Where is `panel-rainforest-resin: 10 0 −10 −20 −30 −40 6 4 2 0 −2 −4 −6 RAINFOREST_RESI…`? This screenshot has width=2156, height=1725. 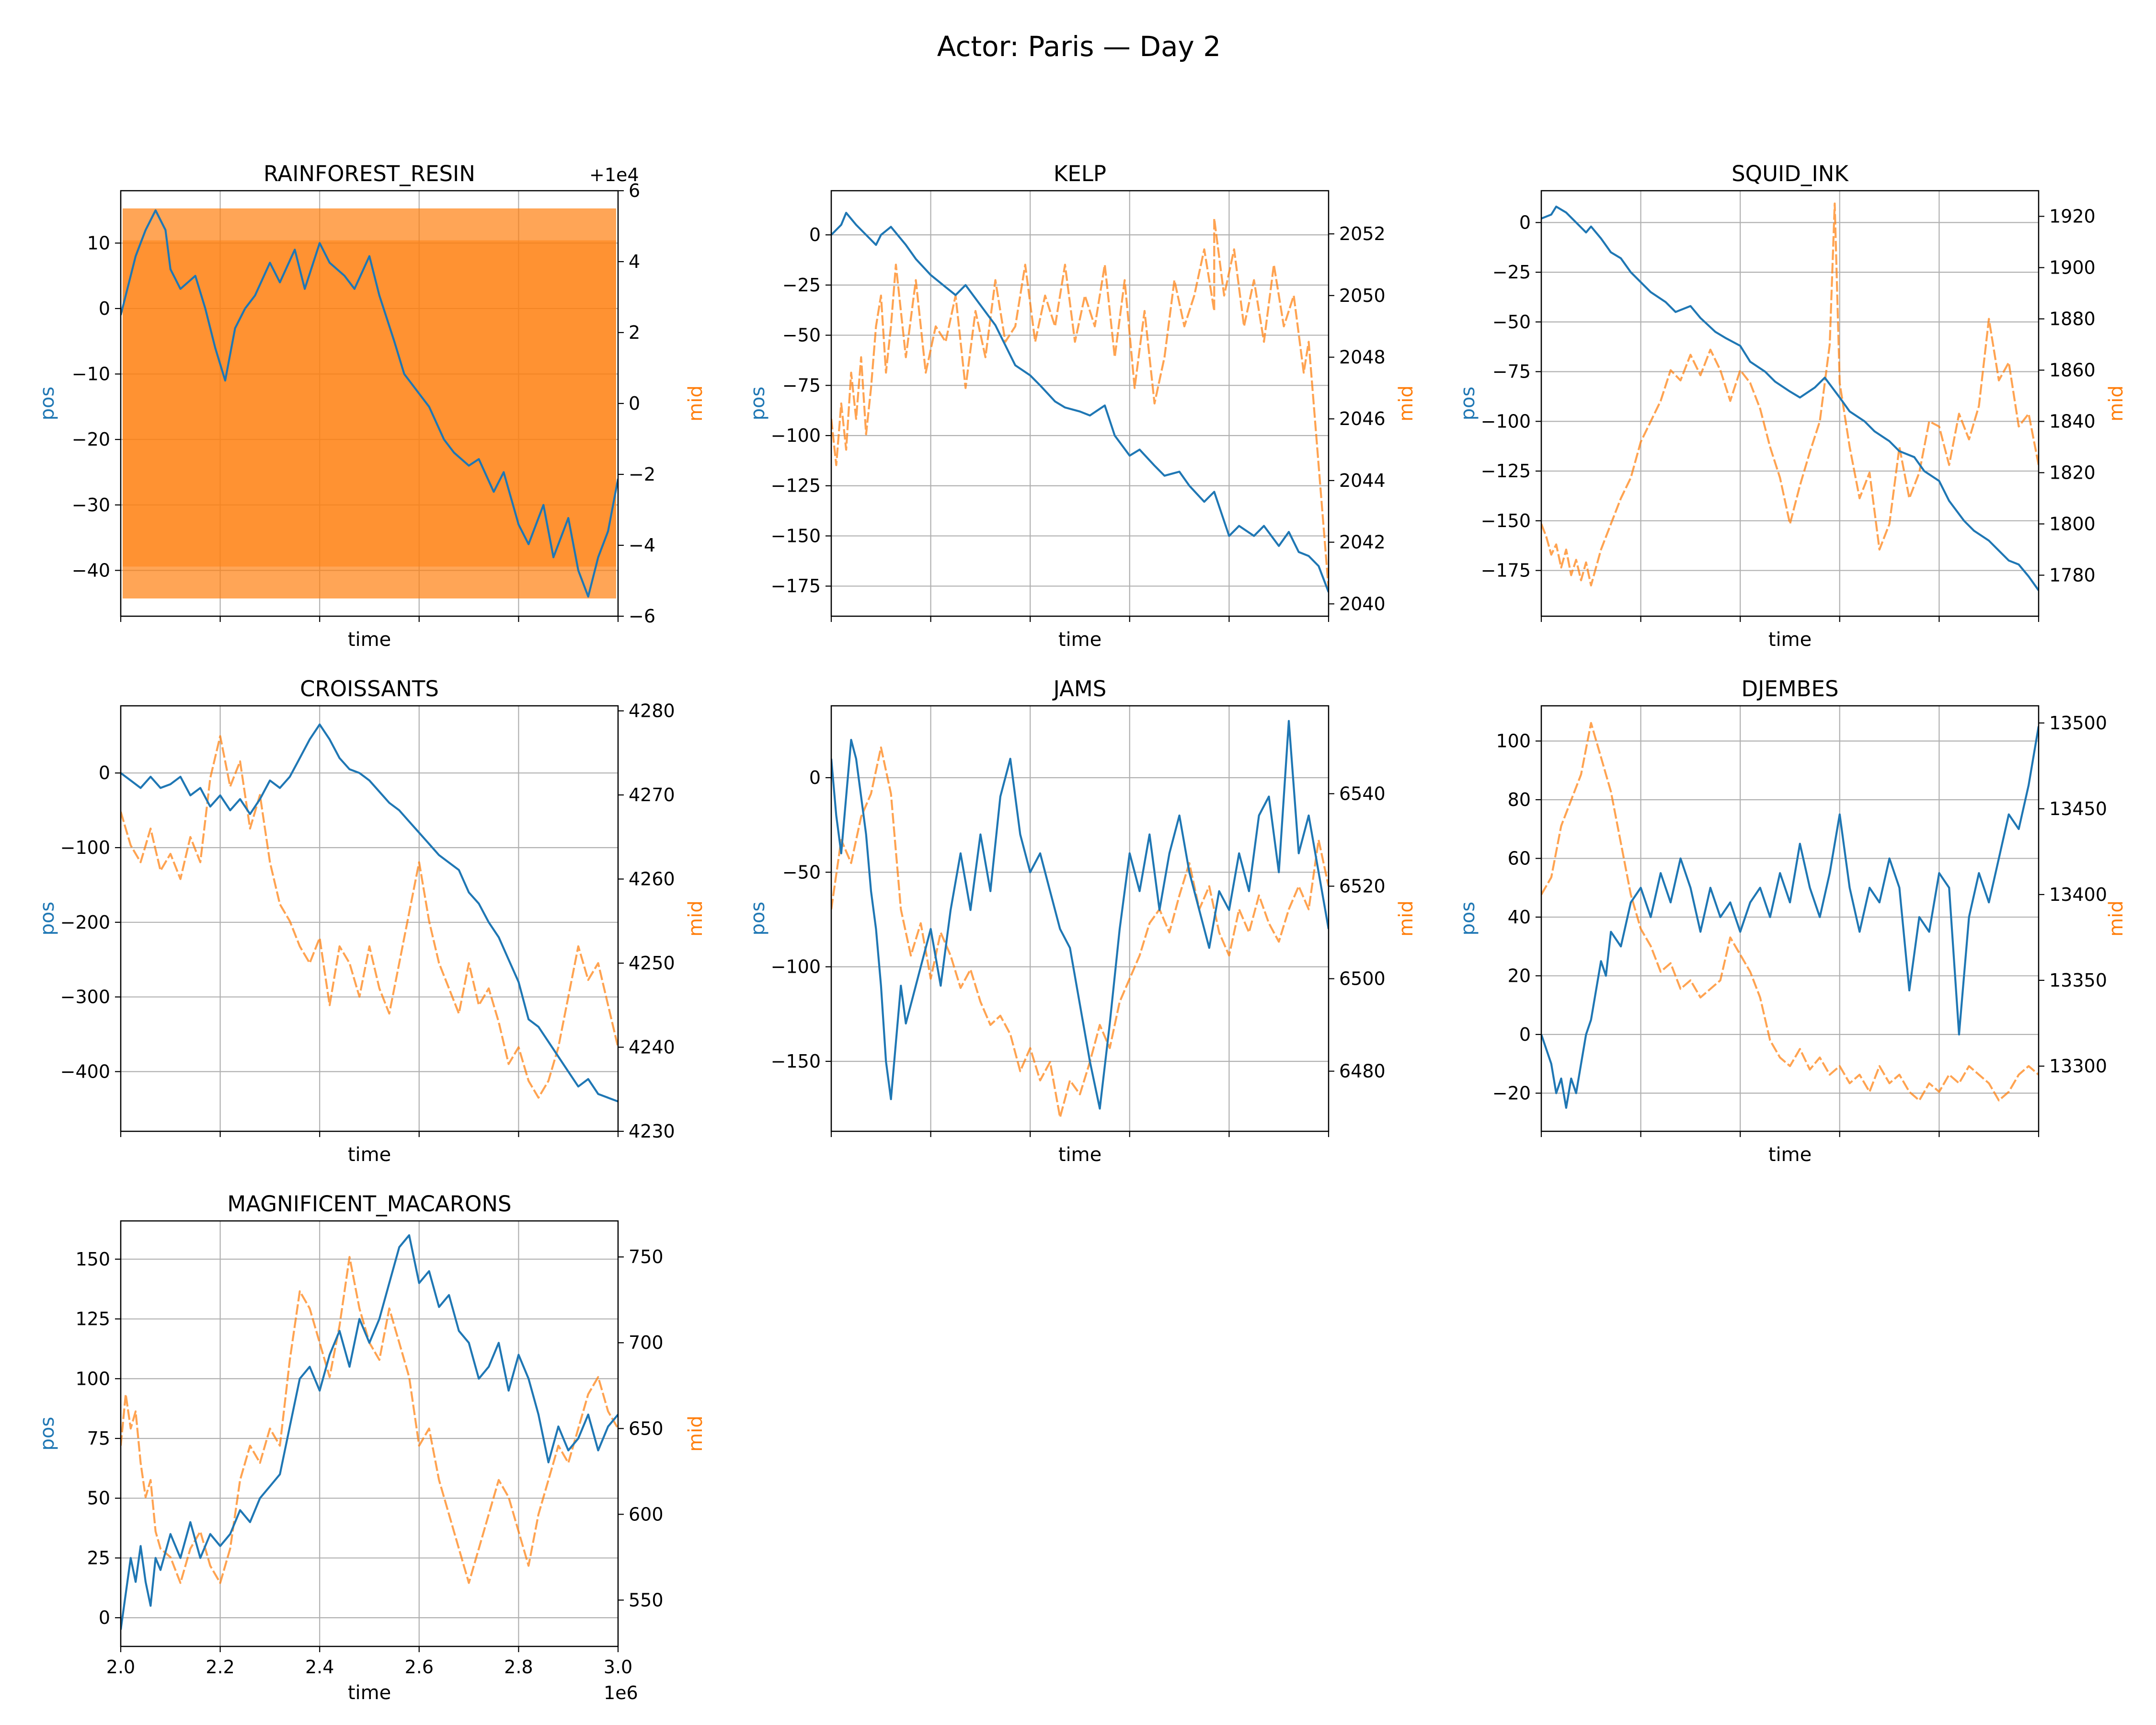
panel-rainforest-resin: 10 0 −10 −20 −30 −40 6 4 2 0 −2 −4 −6 RAINFOREST_RESI… is located at coordinates (371, 406).